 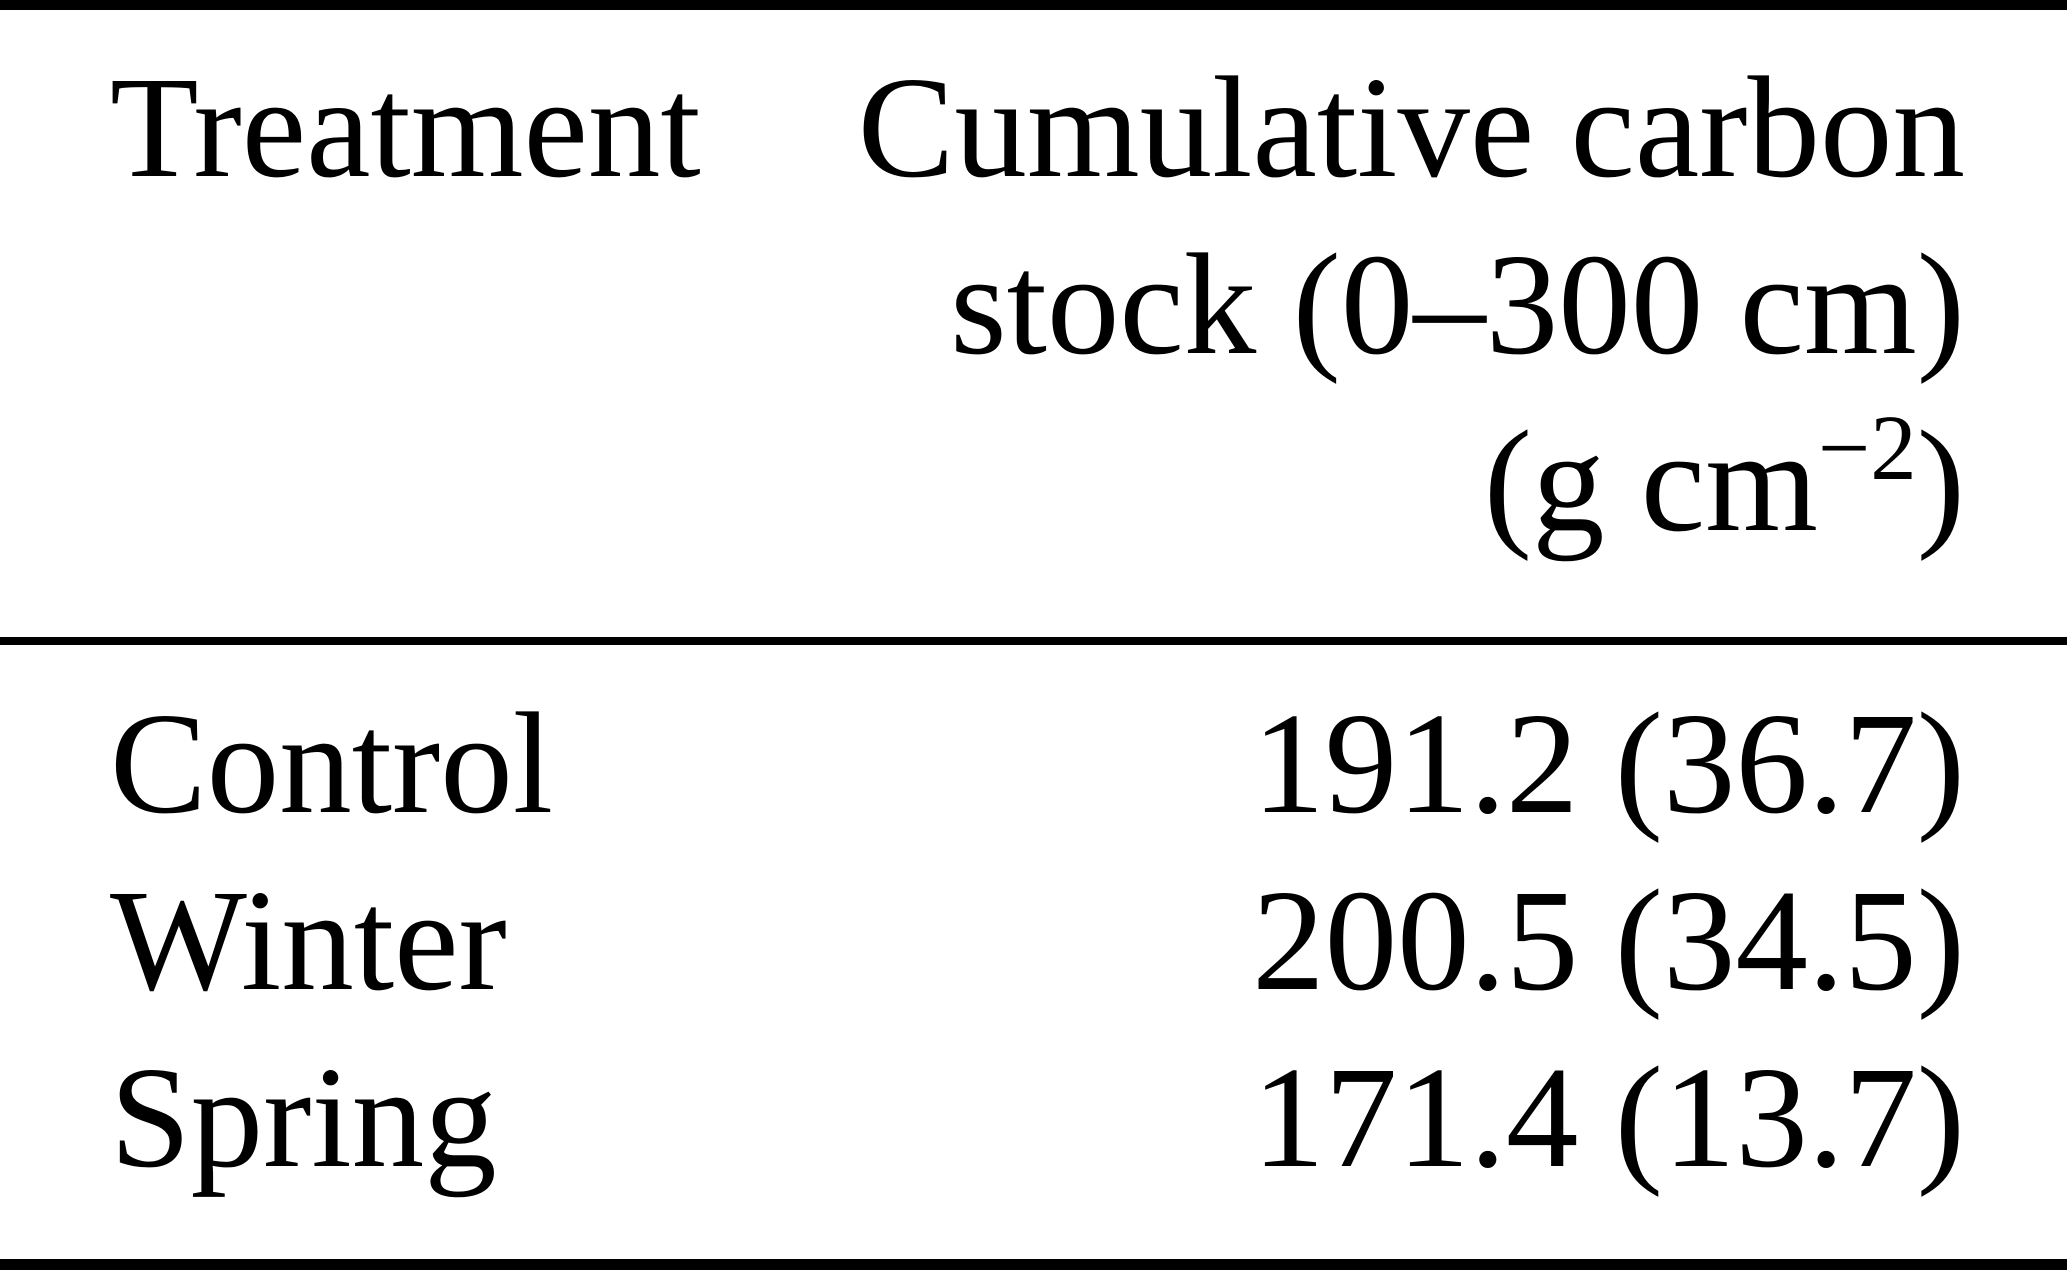 What do you see at coordinates (1333, 491) in the screenshot?
I see `header-value-line-3-unit: (g cm−2)` at bounding box center [1333, 491].